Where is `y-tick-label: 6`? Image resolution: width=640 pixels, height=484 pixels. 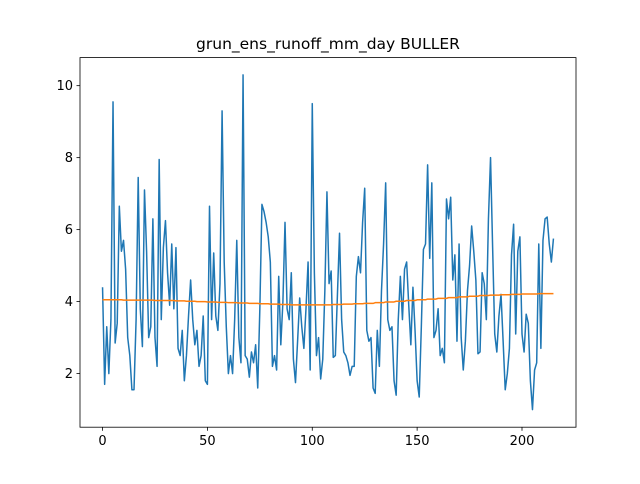
y-tick-label: 6 is located at coordinates (69, 230).